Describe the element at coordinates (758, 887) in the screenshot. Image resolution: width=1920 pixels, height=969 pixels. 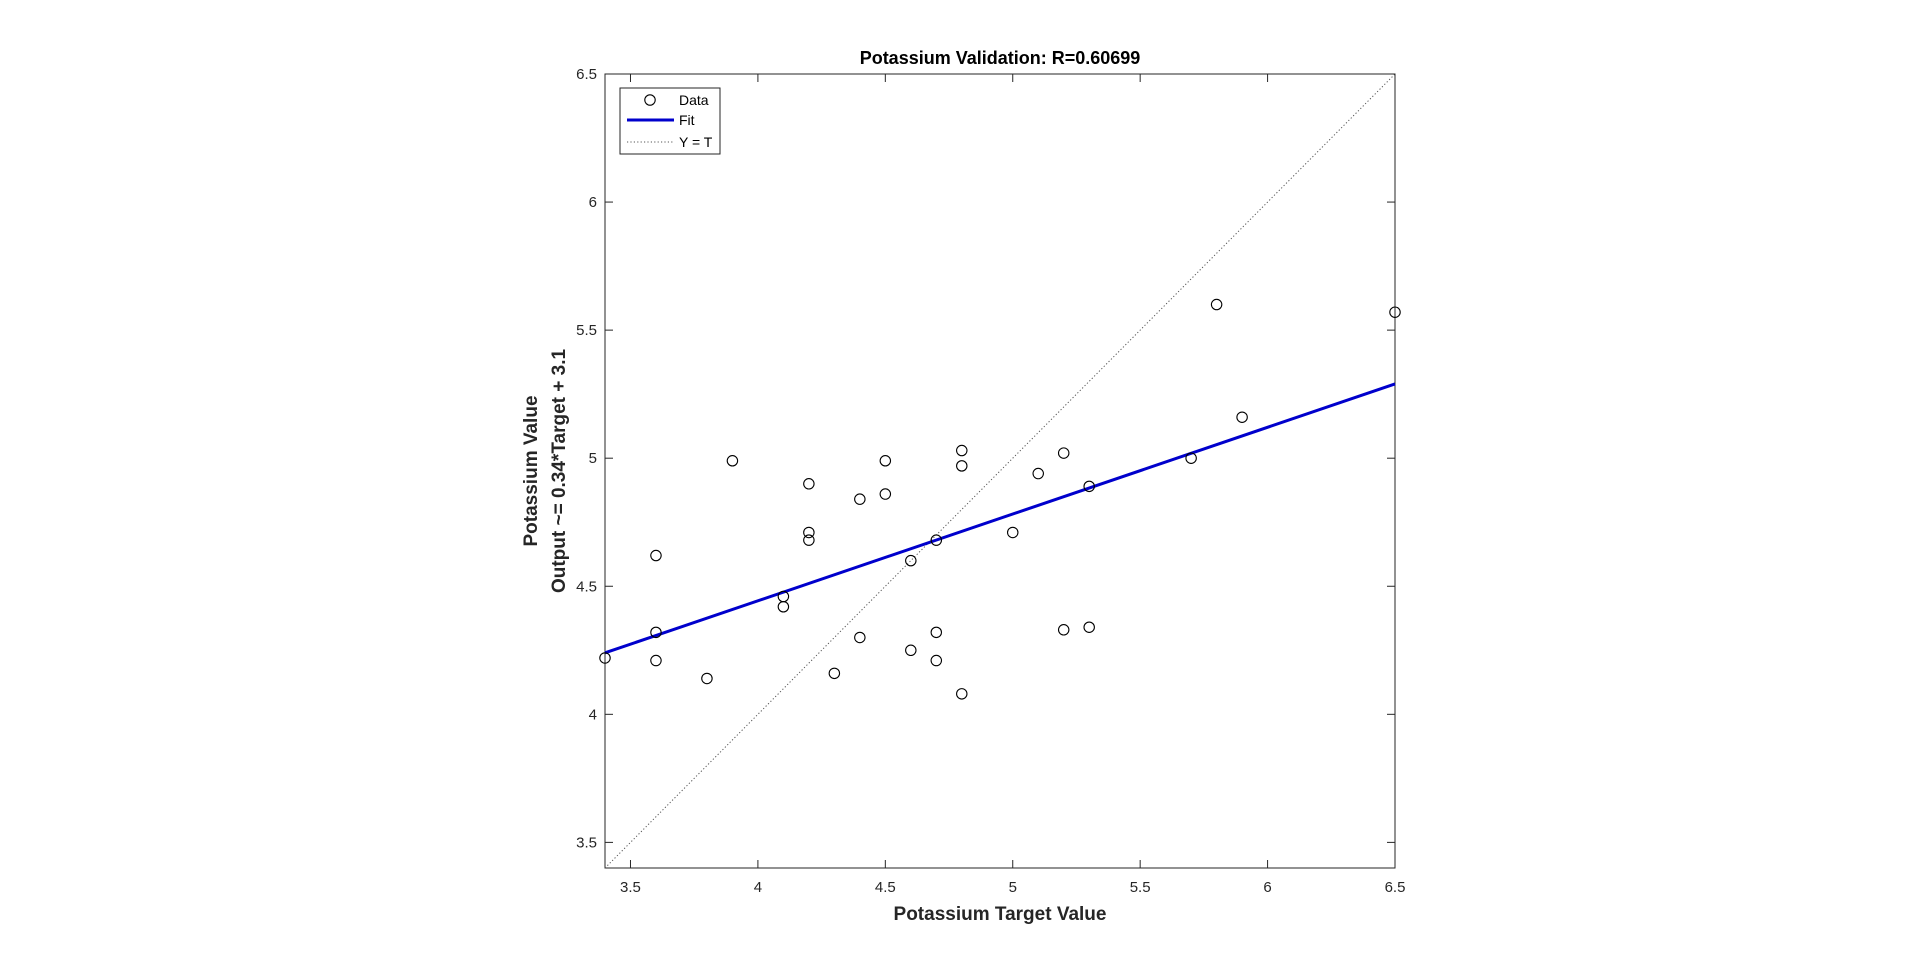
I see `x-tick-label: 4` at that location.